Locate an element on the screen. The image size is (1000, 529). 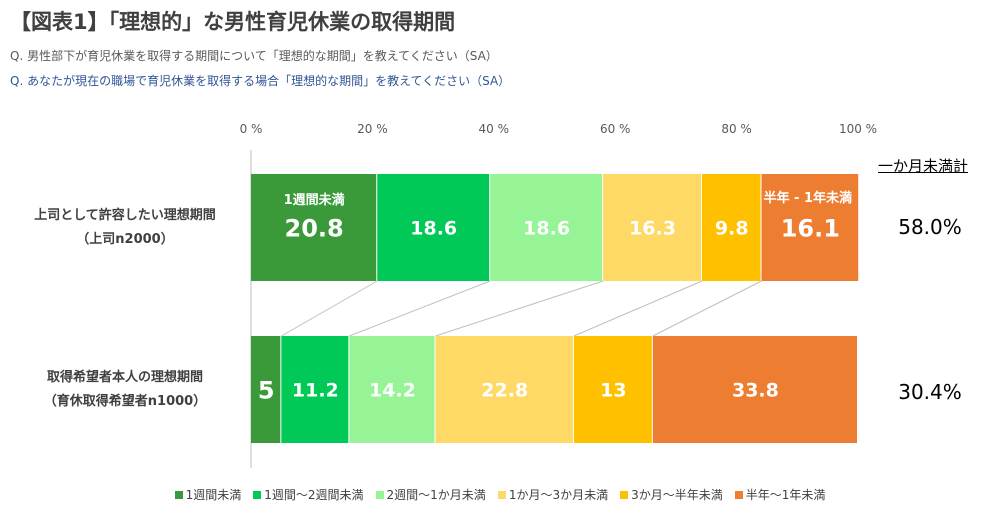
data-label: 11.2 is located at coordinates (315, 391).